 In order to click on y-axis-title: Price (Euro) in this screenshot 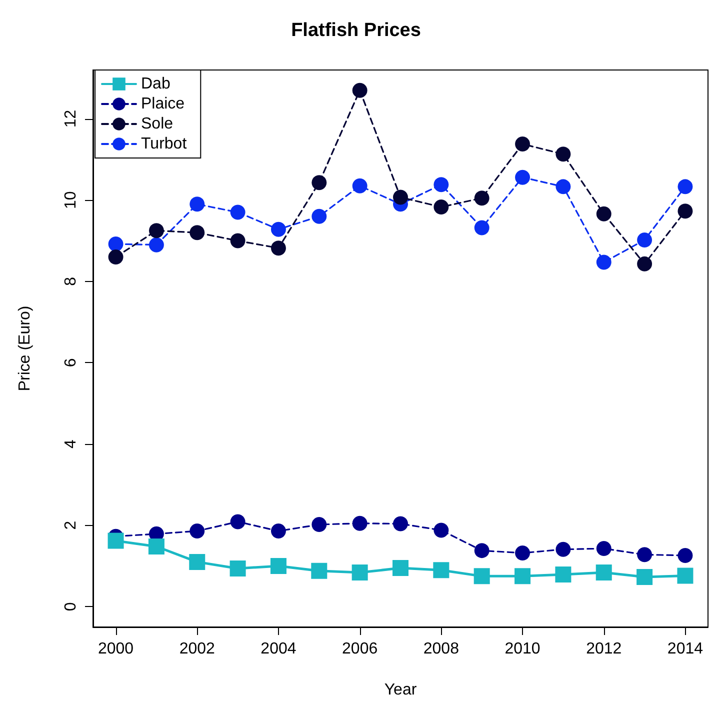, I will do `click(25, 349)`.